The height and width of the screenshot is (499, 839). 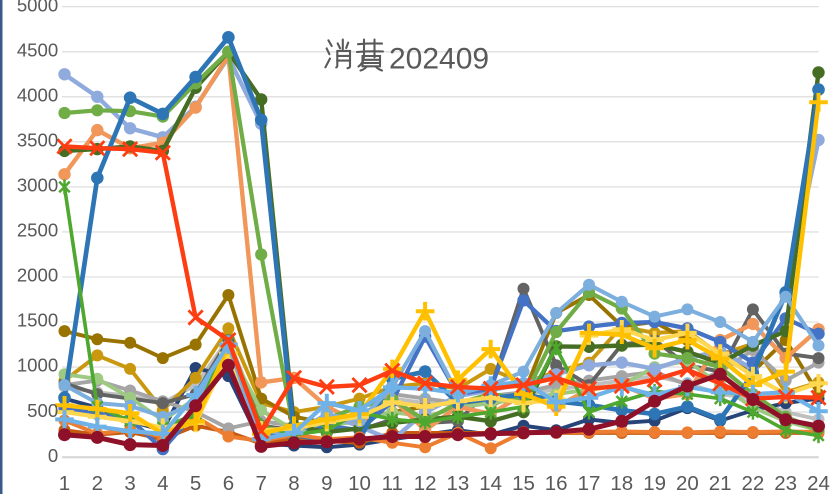 What do you see at coordinates (785, 483) in the screenshot?
I see `svg-text: 23` at bounding box center [785, 483].